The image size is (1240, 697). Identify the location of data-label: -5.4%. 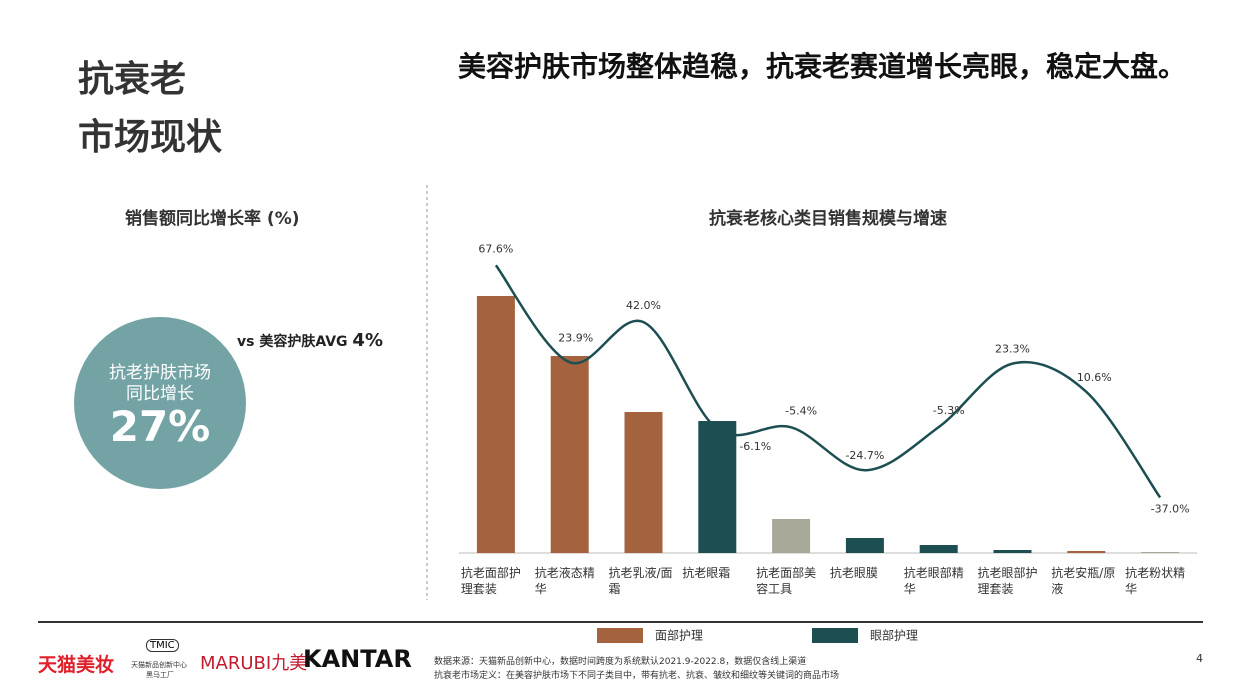
(801, 410).